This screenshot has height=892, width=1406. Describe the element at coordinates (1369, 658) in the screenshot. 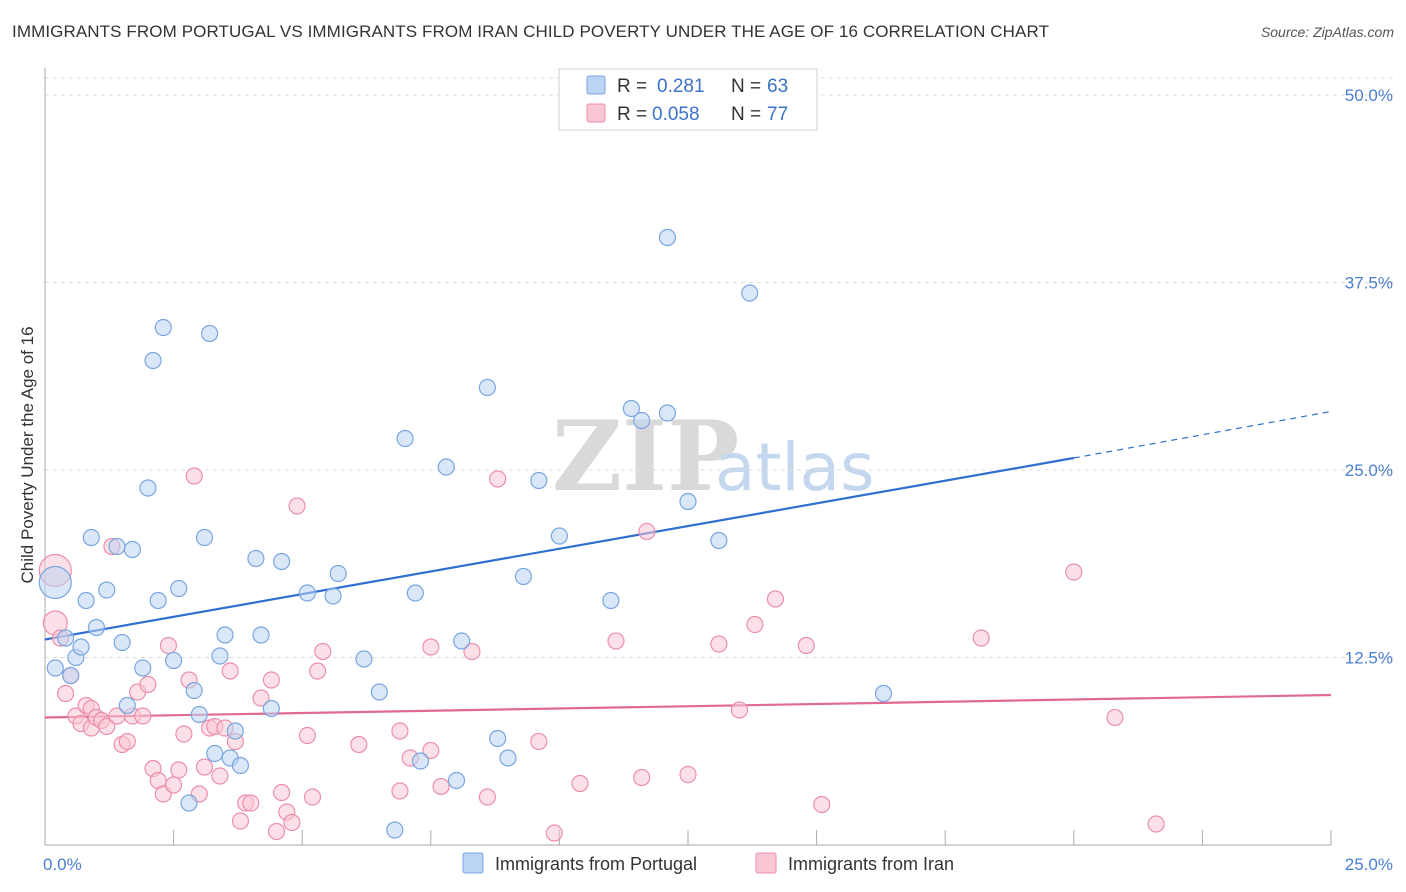

I see `y-tick-label-0: 12.5%` at that location.